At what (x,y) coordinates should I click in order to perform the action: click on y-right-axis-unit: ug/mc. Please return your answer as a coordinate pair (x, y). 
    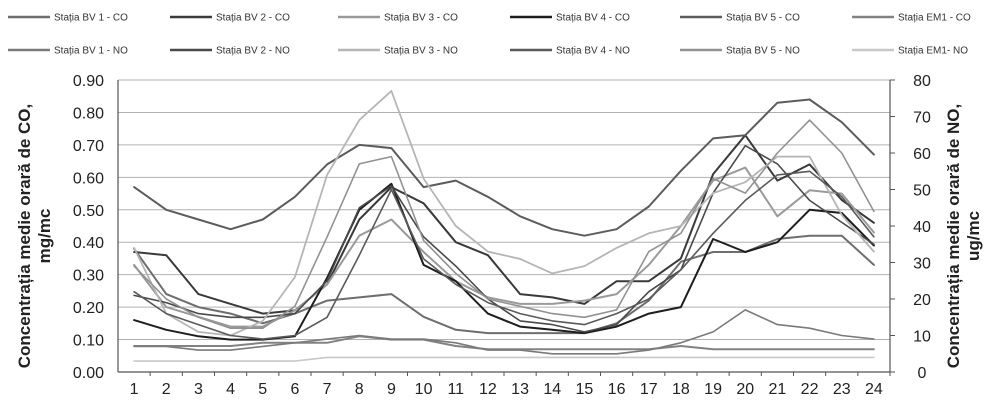
    Looking at the image, I should click on (973, 236).